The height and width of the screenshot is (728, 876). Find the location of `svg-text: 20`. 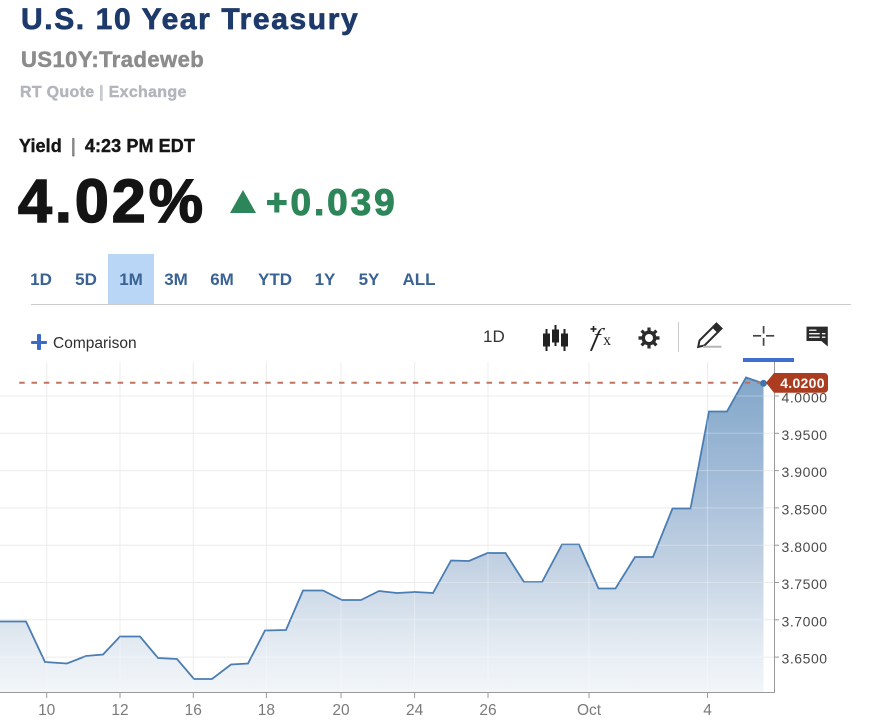

svg-text: 20 is located at coordinates (341, 710).